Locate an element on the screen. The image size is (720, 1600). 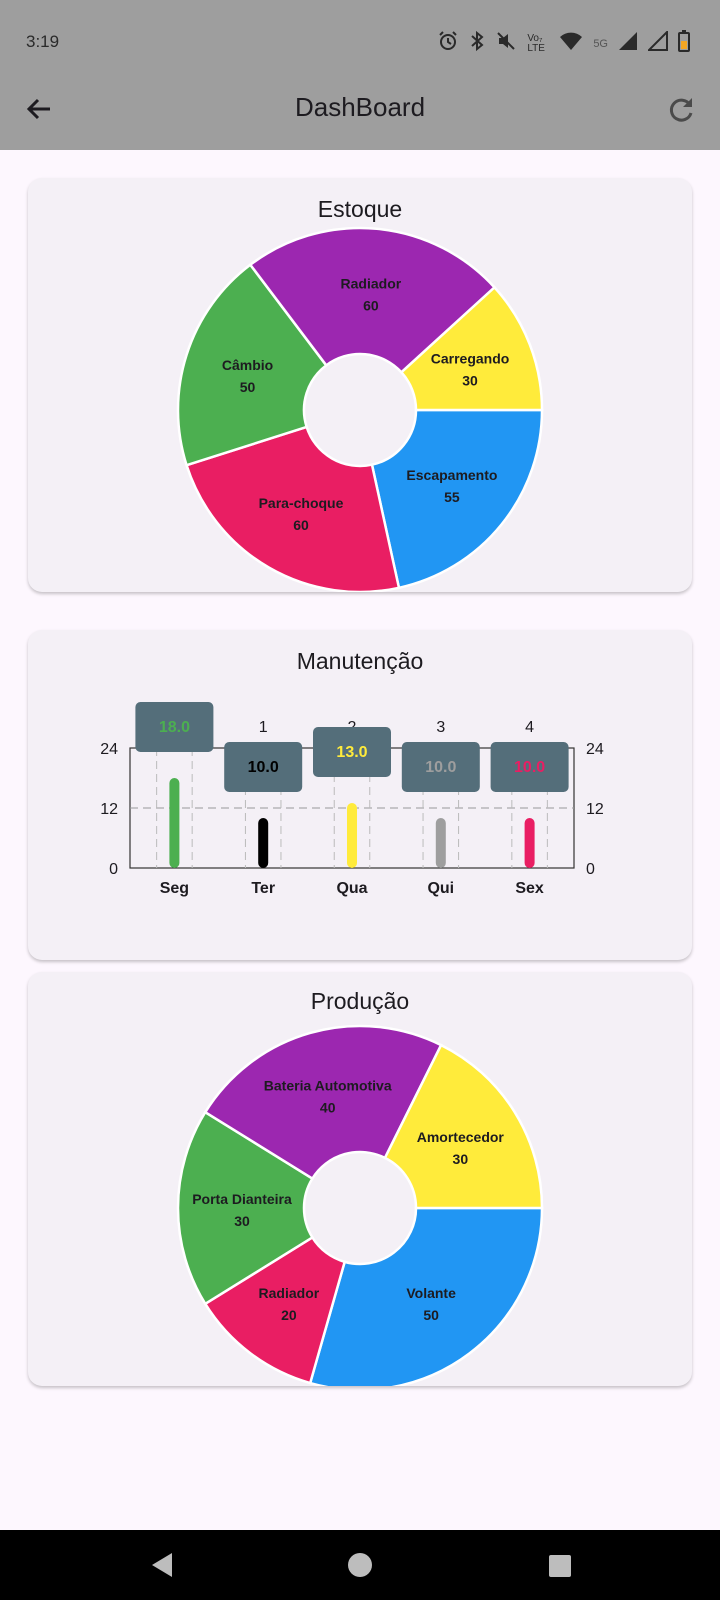
tooltip-value-sex: 10.0 is located at coordinates (529, 767).